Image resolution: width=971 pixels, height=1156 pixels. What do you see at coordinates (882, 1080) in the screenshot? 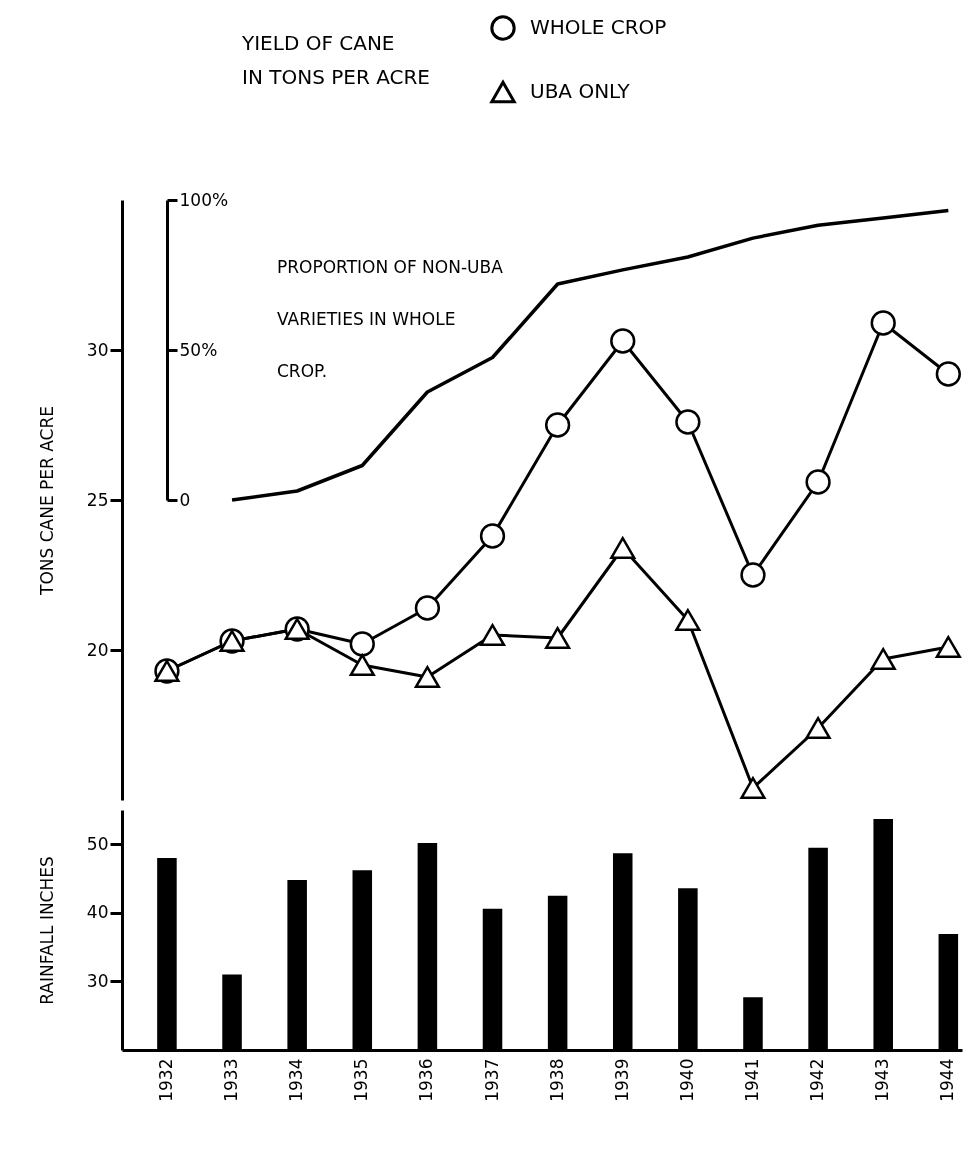
I see `x-tick-label: 1943` at bounding box center [882, 1080].